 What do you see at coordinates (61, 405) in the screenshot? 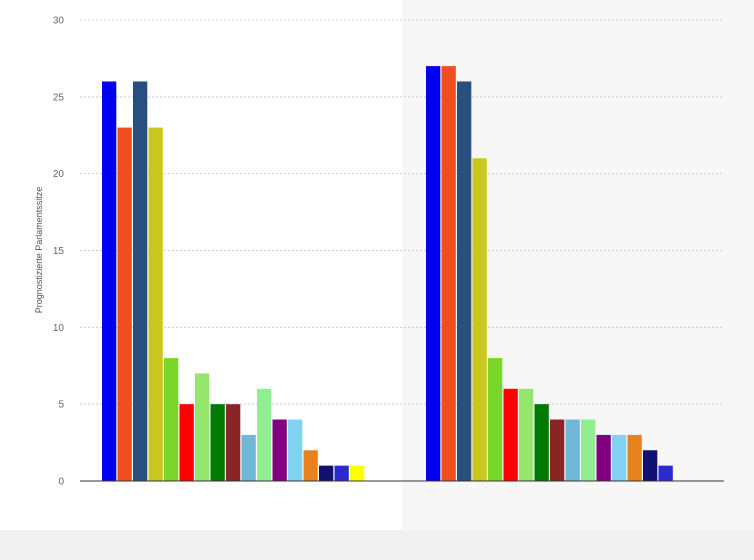
I see `y-tick-label: 5` at bounding box center [61, 405].